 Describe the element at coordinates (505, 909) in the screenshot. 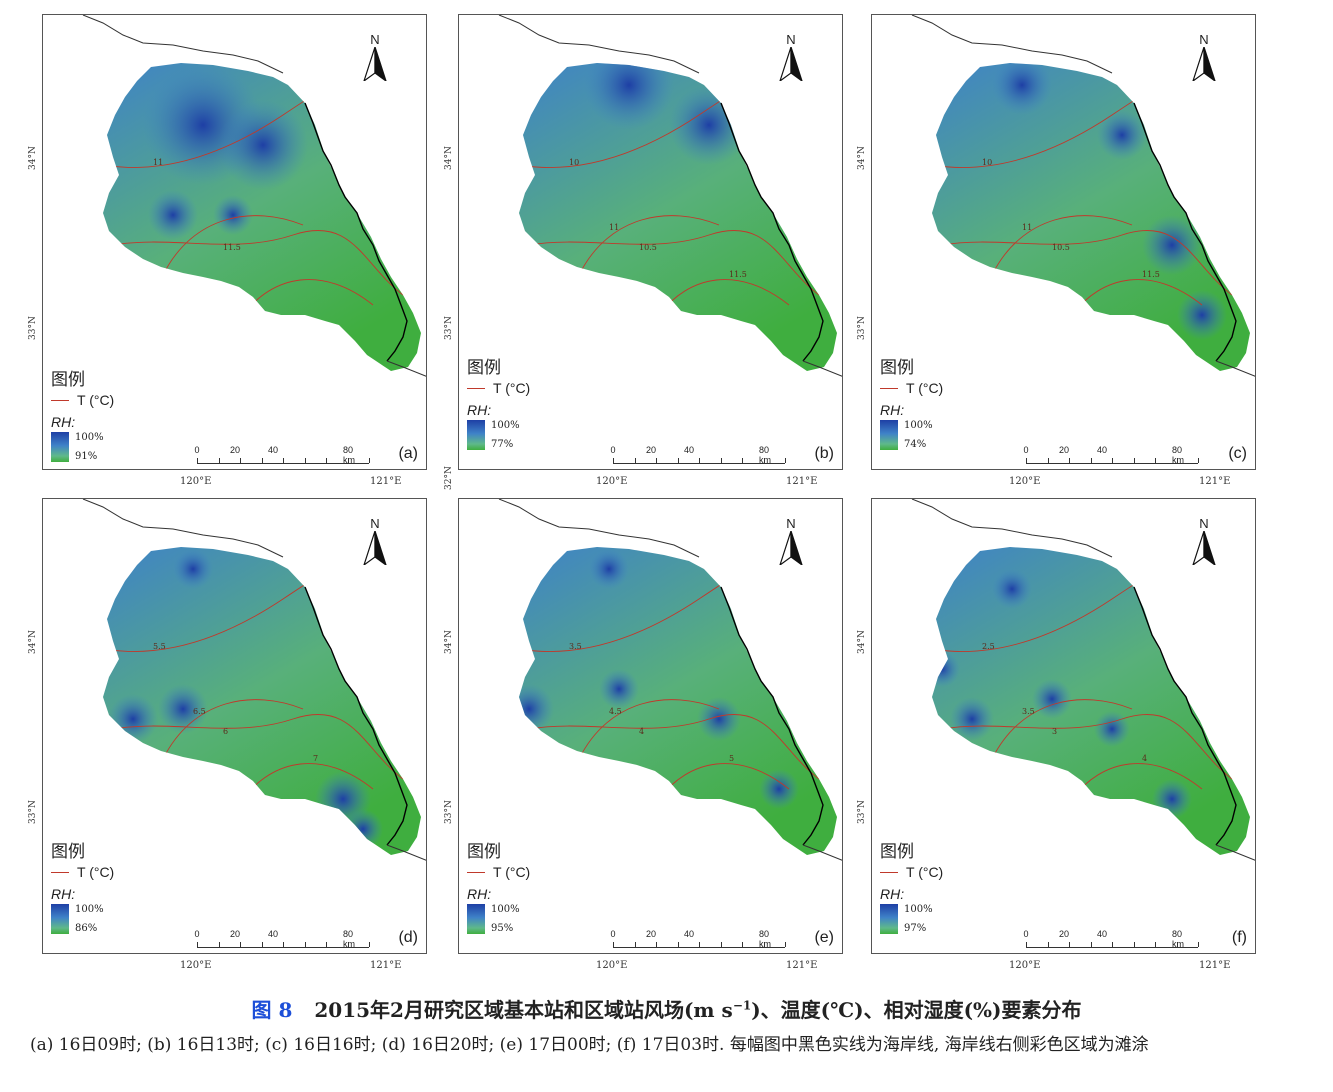

I see `rh-max-label: 100%` at that location.